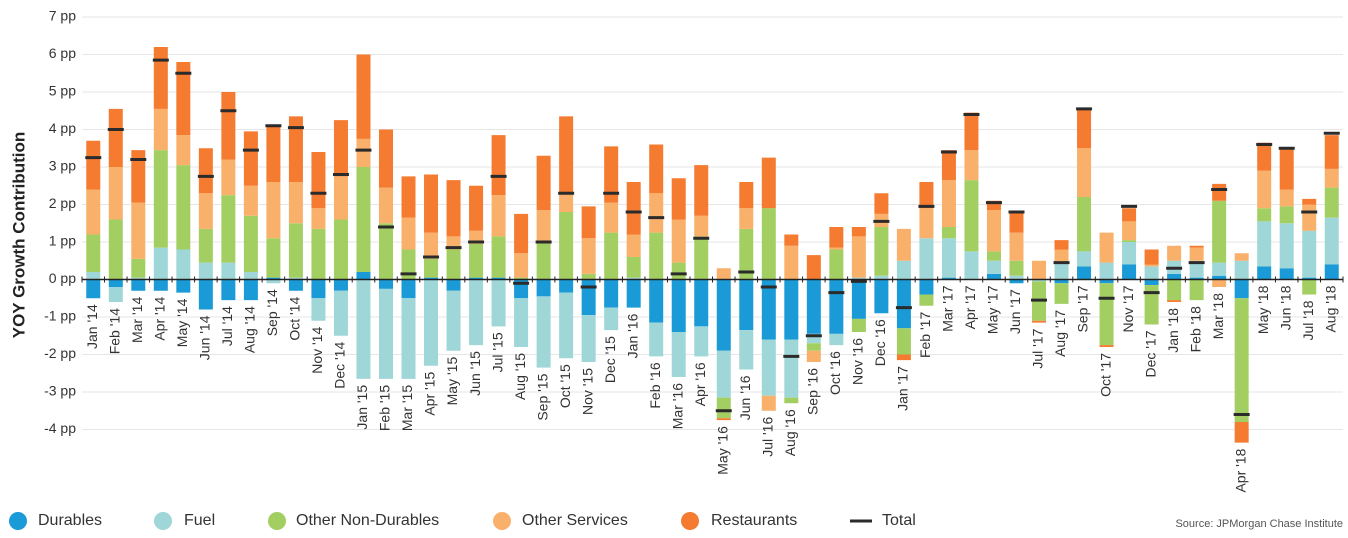  What do you see at coordinates (70, 520) in the screenshot?
I see `legend-label: Durables` at bounding box center [70, 520].